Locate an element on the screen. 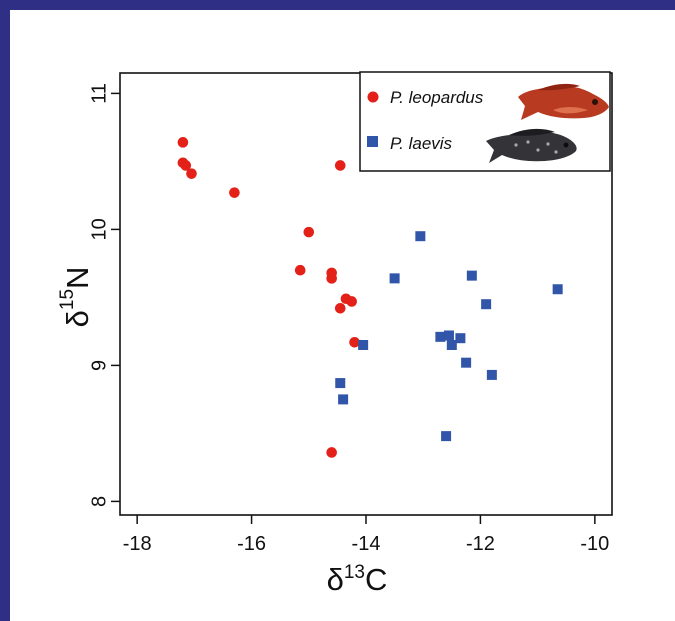 This screenshot has height=621, width=675. x-axis-title: δ13C is located at coordinates (357, 579).